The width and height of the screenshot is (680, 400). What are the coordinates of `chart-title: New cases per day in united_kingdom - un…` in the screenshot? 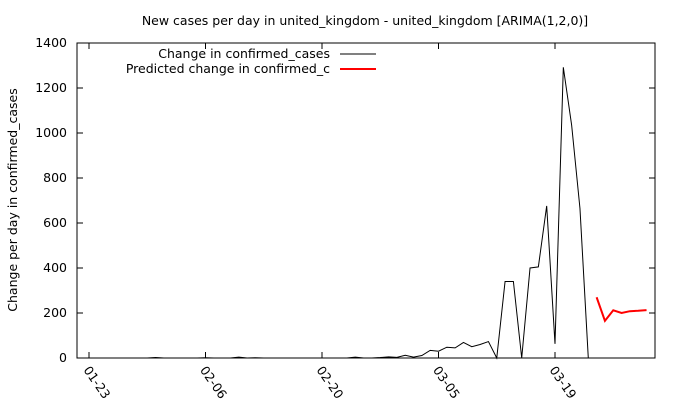 It's located at (365, 20).